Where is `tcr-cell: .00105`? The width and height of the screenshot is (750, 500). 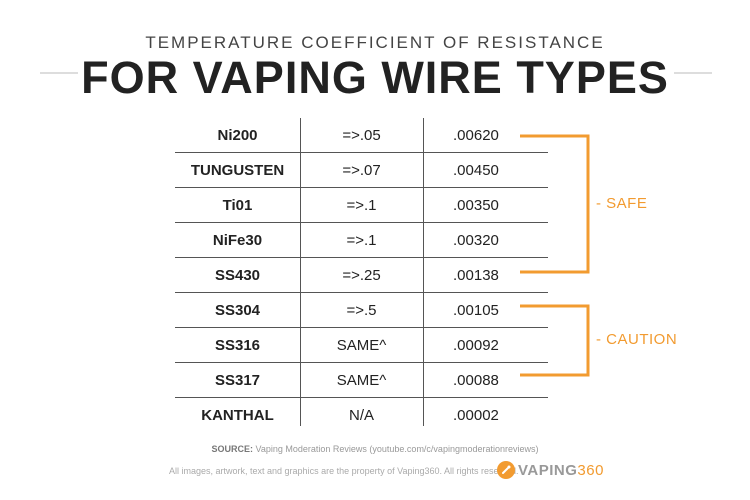
tcr-cell: .00105 is located at coordinates (476, 310).